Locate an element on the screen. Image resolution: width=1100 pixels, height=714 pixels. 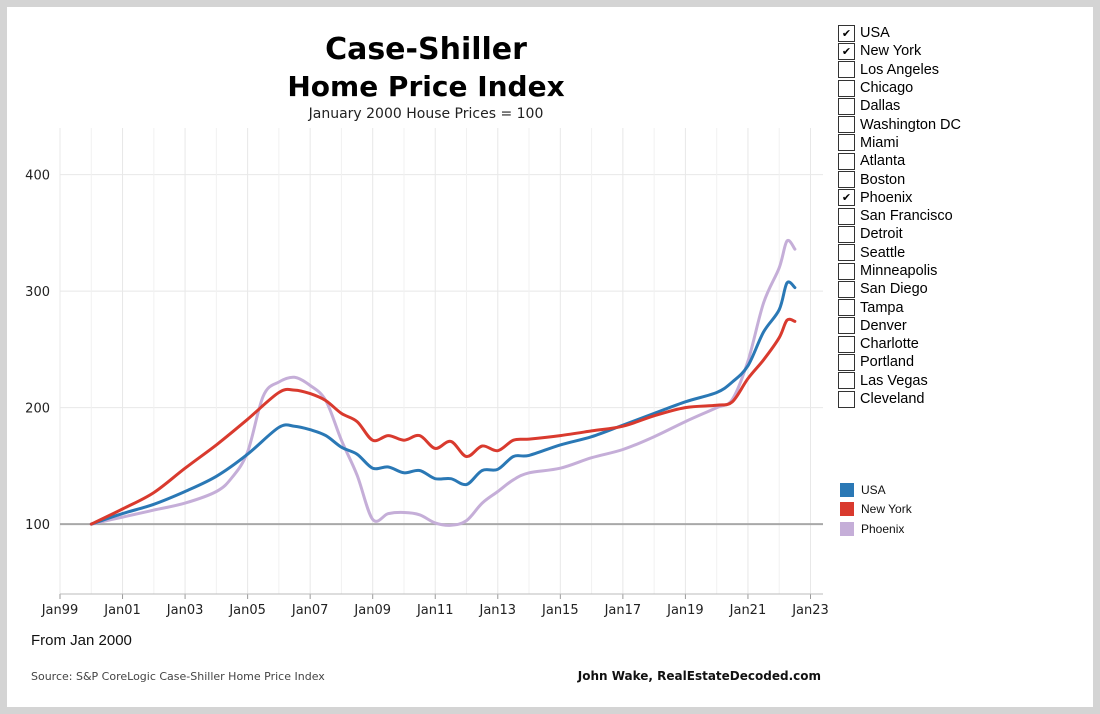
filter-item-label: Dallas is located at coordinates (880, 106).